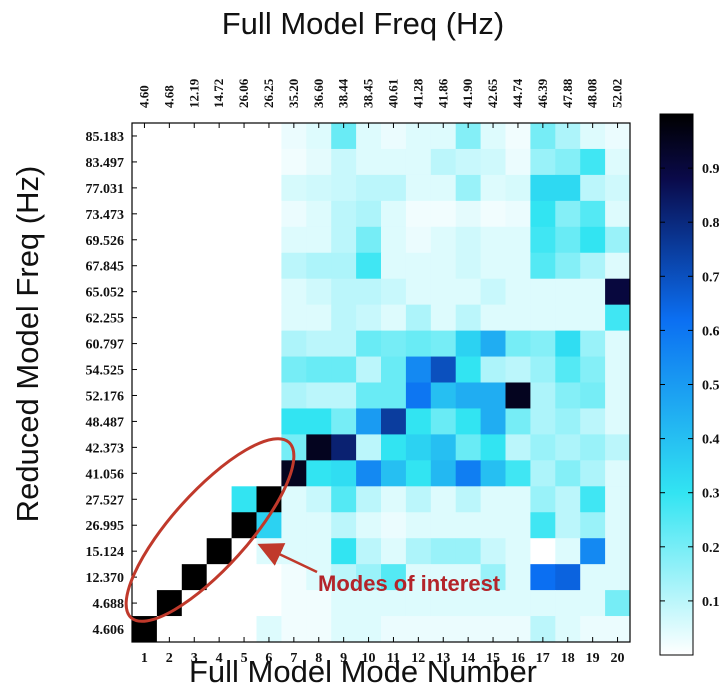  Describe the element at coordinates (343, 93) in the screenshot. I see `x-top-tick-label: 38.44` at that location.